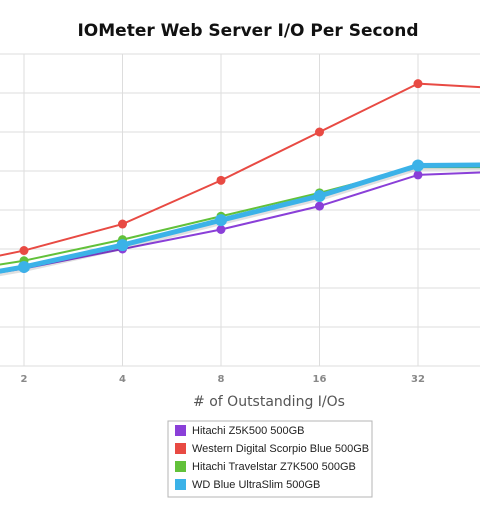 Image resolution: width=480 pixels, height=518 pixels. What do you see at coordinates (24, 379) in the screenshot?
I see `x-tick-label: 2` at bounding box center [24, 379].